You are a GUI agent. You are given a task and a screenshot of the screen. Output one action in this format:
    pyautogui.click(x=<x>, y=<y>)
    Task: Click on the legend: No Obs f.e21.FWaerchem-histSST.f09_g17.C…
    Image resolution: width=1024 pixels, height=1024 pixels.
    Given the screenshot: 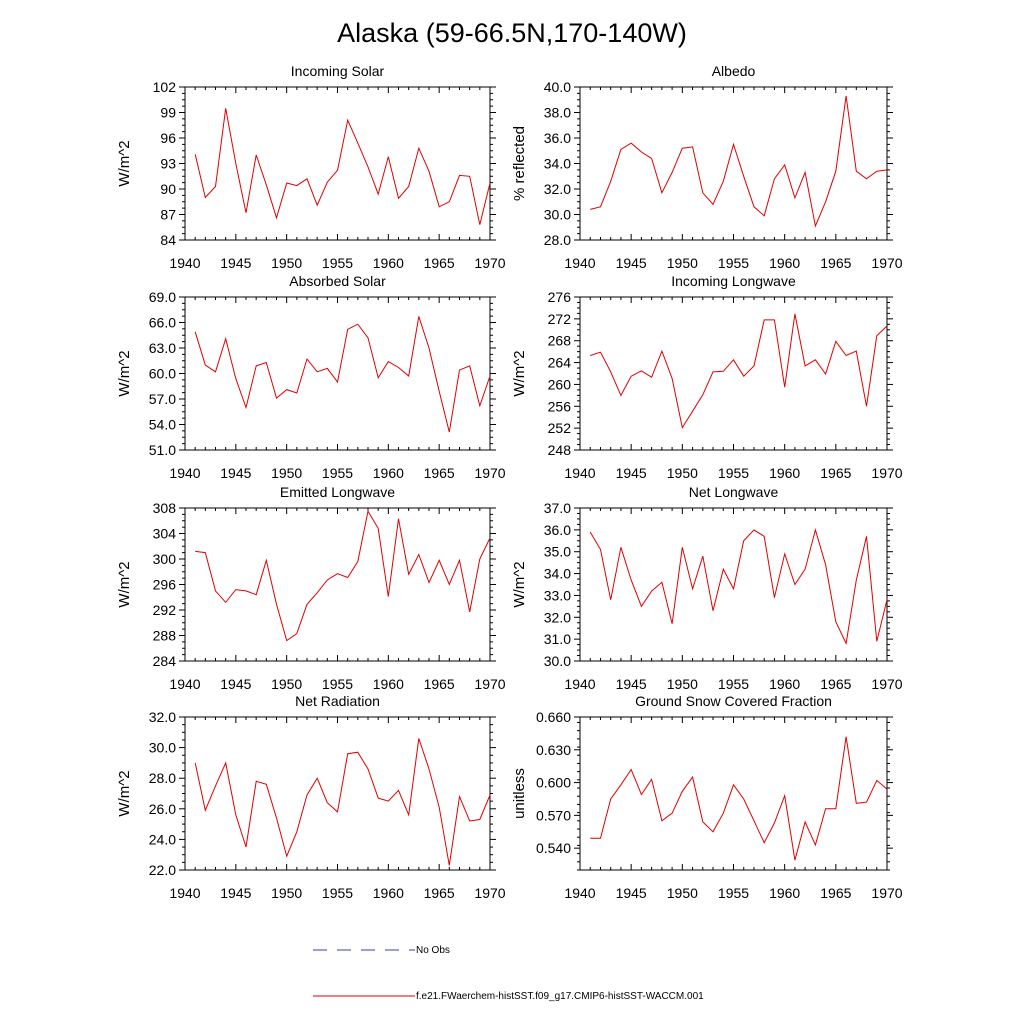 What is the action you would take?
    pyautogui.click(x=508, y=973)
    